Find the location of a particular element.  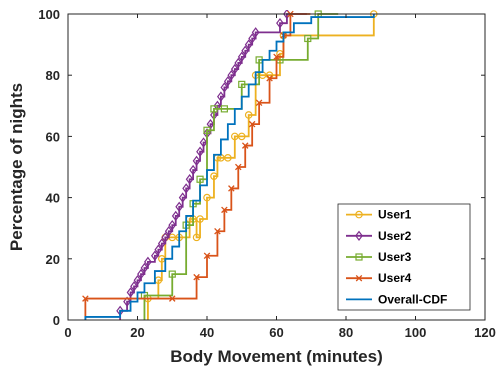

legend-entry: User1 is located at coordinates (379, 215).